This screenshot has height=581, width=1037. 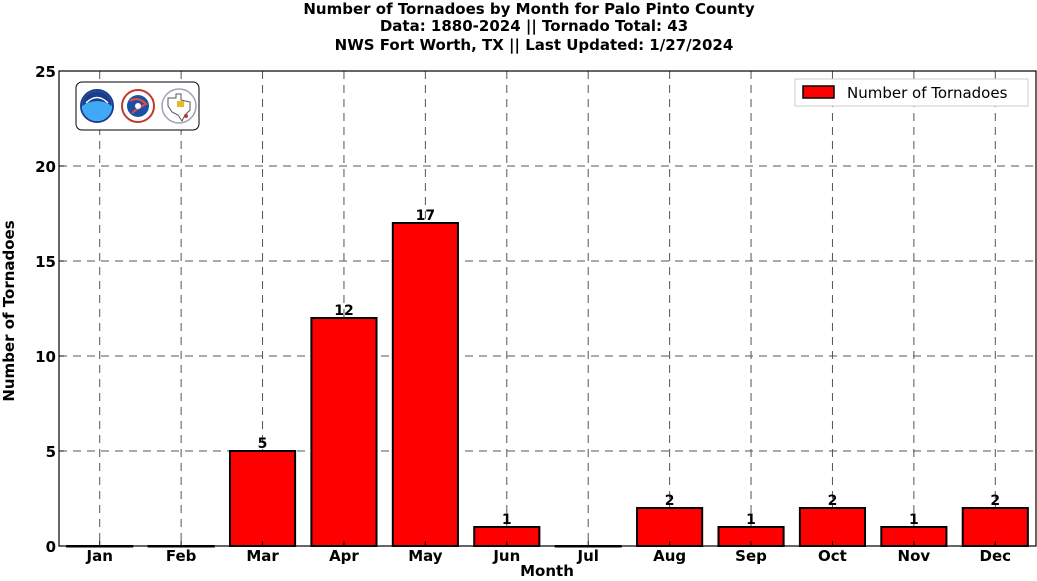 What do you see at coordinates (49, 309) in the screenshot?
I see `y-tick-labels: 0 5 10 15 20 25` at bounding box center [49, 309].